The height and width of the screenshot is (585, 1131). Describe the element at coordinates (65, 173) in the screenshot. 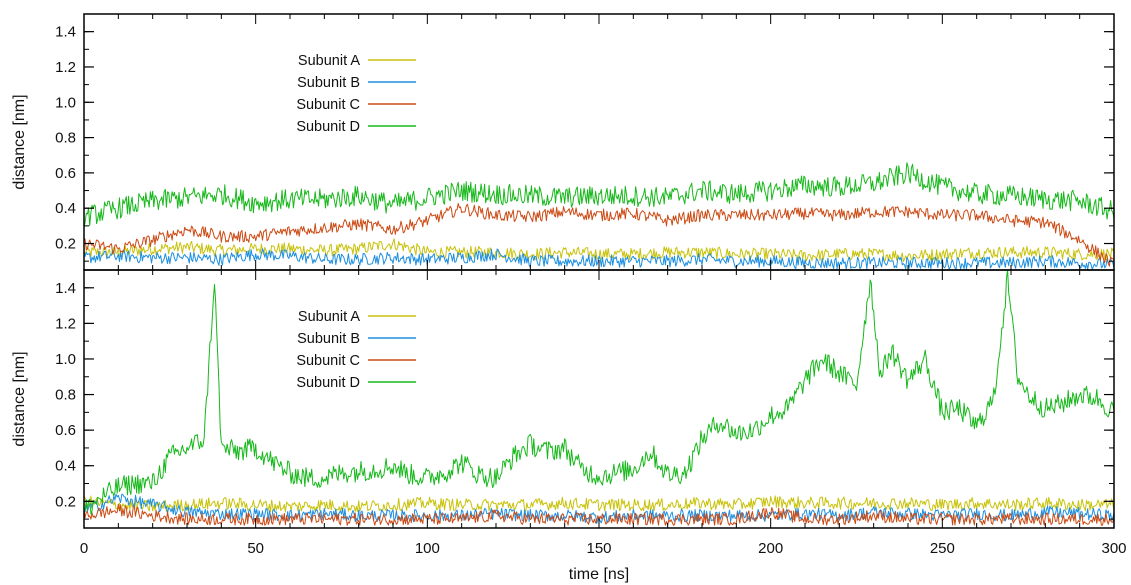

I see `top-ytick-label: 0.6` at that location.